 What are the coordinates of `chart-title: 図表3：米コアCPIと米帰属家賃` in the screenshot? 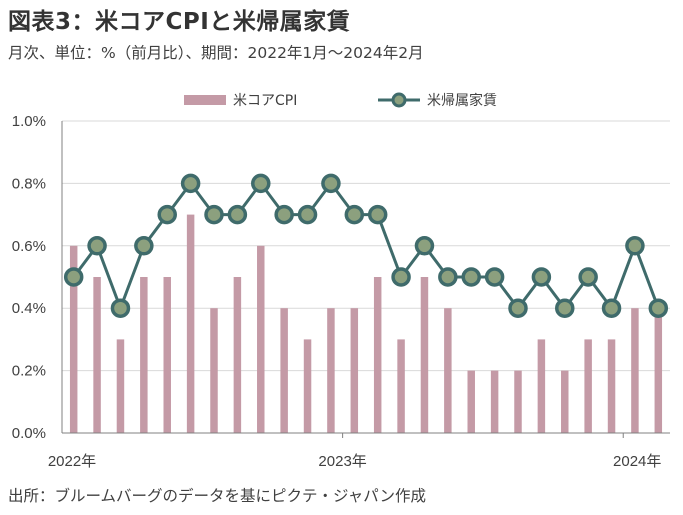 It's located at (179, 22).